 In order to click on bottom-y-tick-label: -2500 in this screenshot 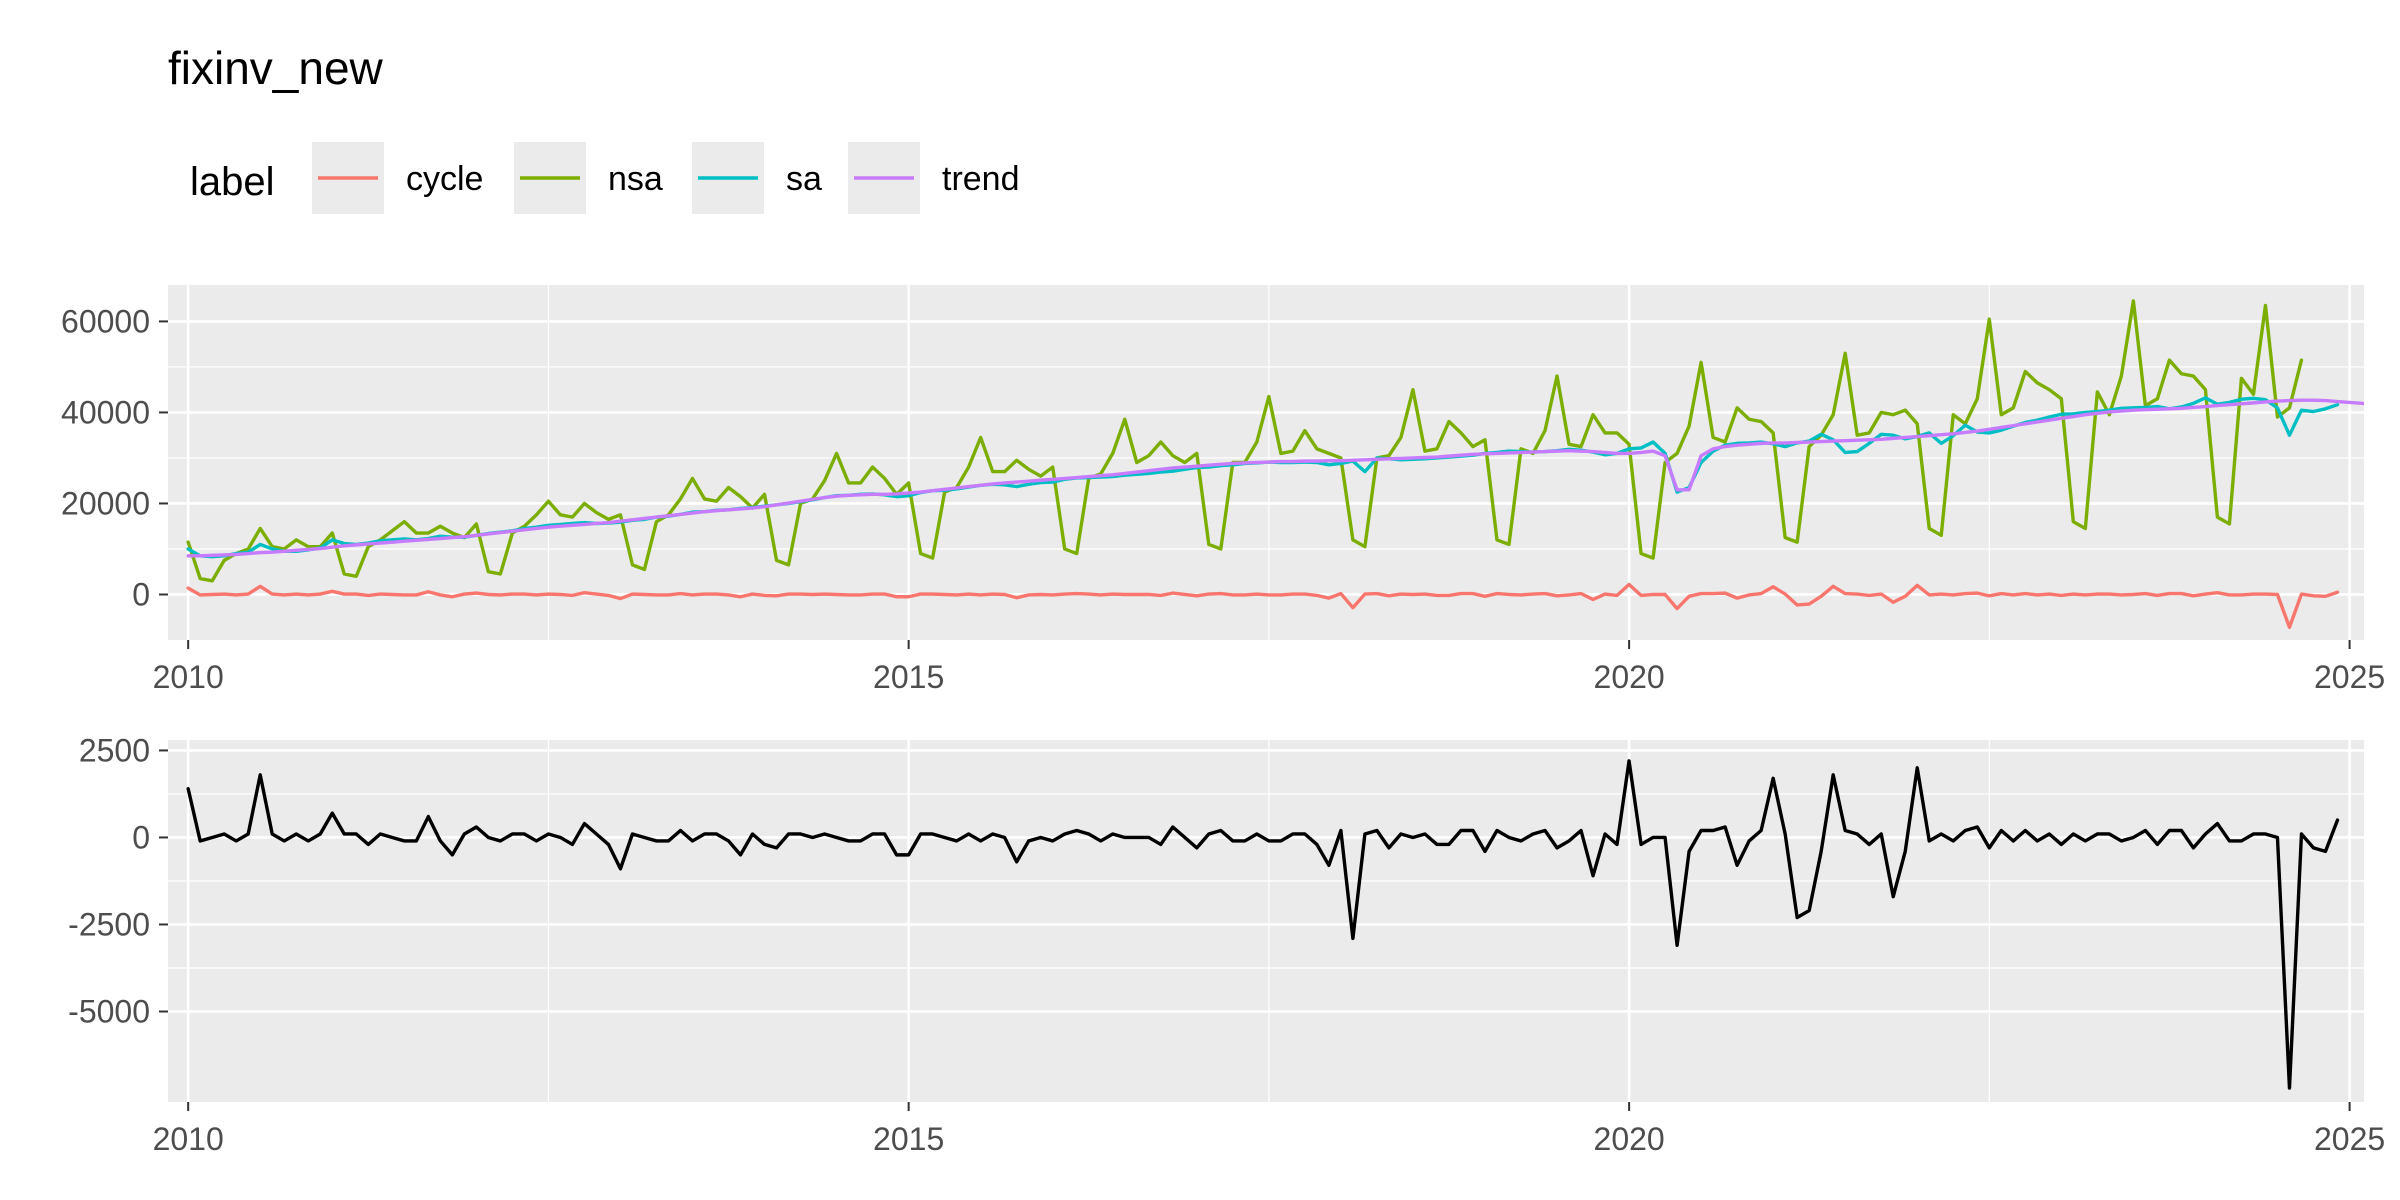, I will do `click(109, 924)`.